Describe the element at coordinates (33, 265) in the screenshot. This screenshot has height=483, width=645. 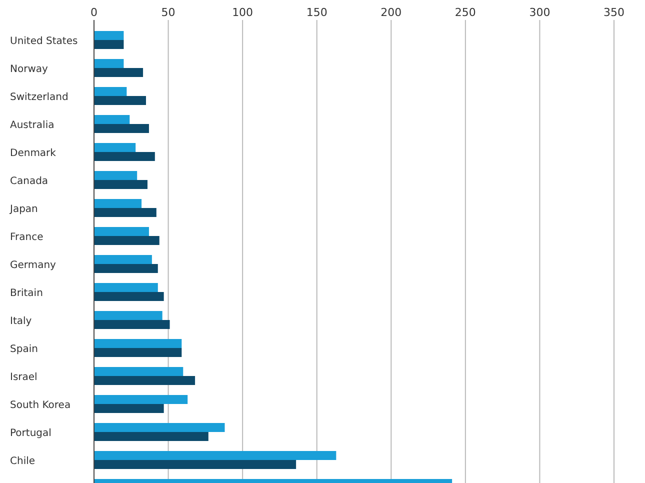
I see `y-tick-label: Germany` at that location.